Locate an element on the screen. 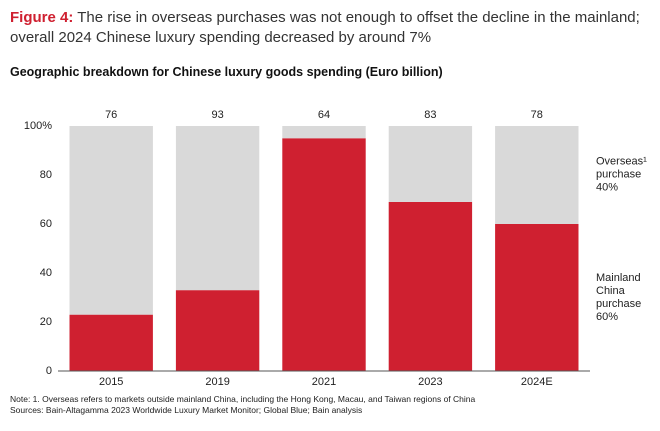 Image resolution: width=660 pixels, height=431 pixels. total-label: 78 is located at coordinates (537, 115).